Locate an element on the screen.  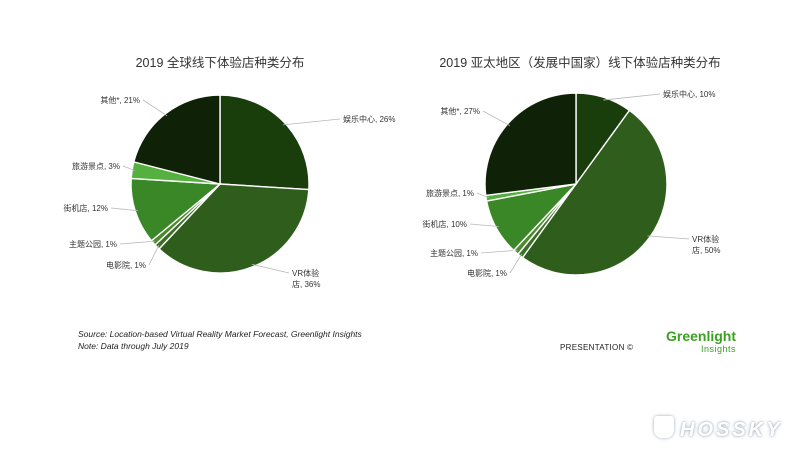
greenlight-logo: Greenlight Insights is located at coordinates (701, 341).